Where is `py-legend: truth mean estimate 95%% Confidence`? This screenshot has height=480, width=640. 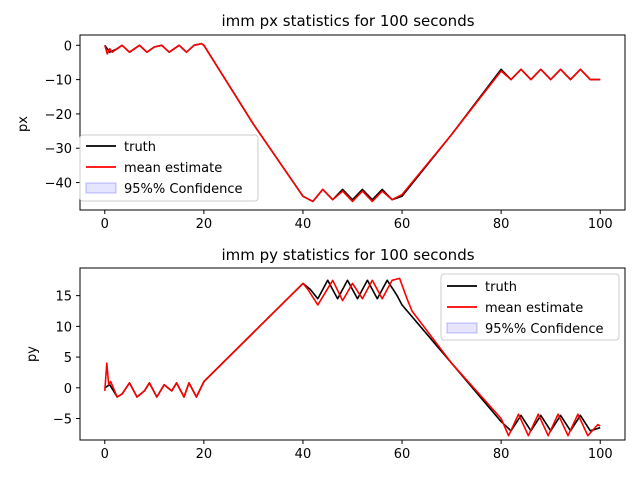 py-legend: truth mean estimate 95%% Confidence is located at coordinates (530, 307).